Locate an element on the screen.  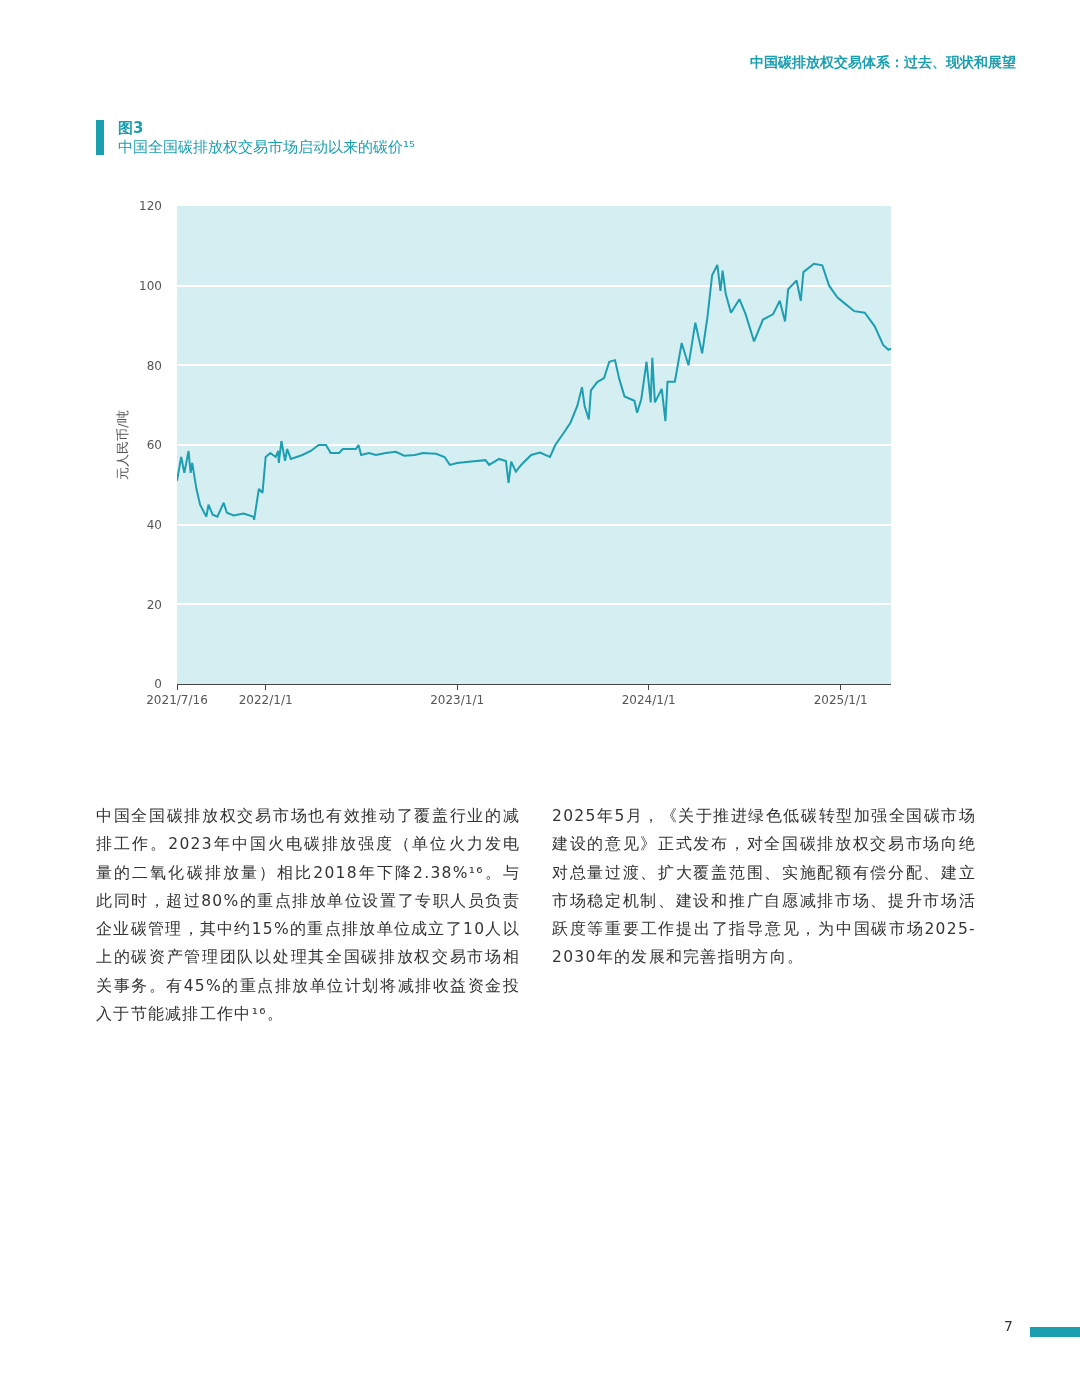
y-axis-title: 元人民币/吨 is located at coordinates (123, 445).